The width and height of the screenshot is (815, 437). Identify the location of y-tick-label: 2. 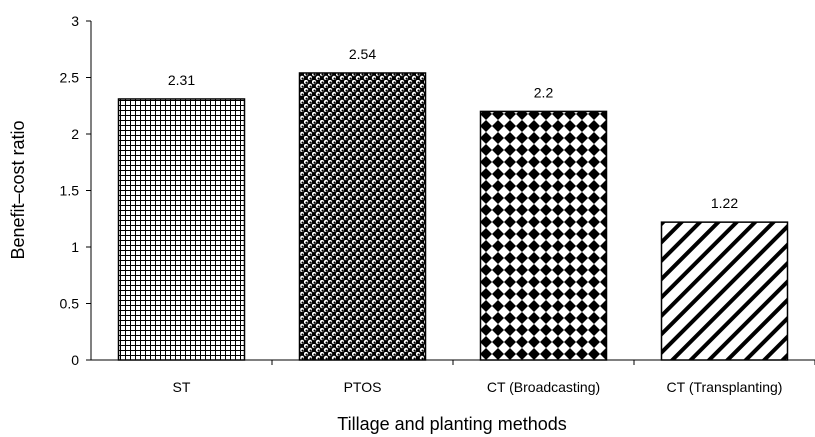
(75, 134).